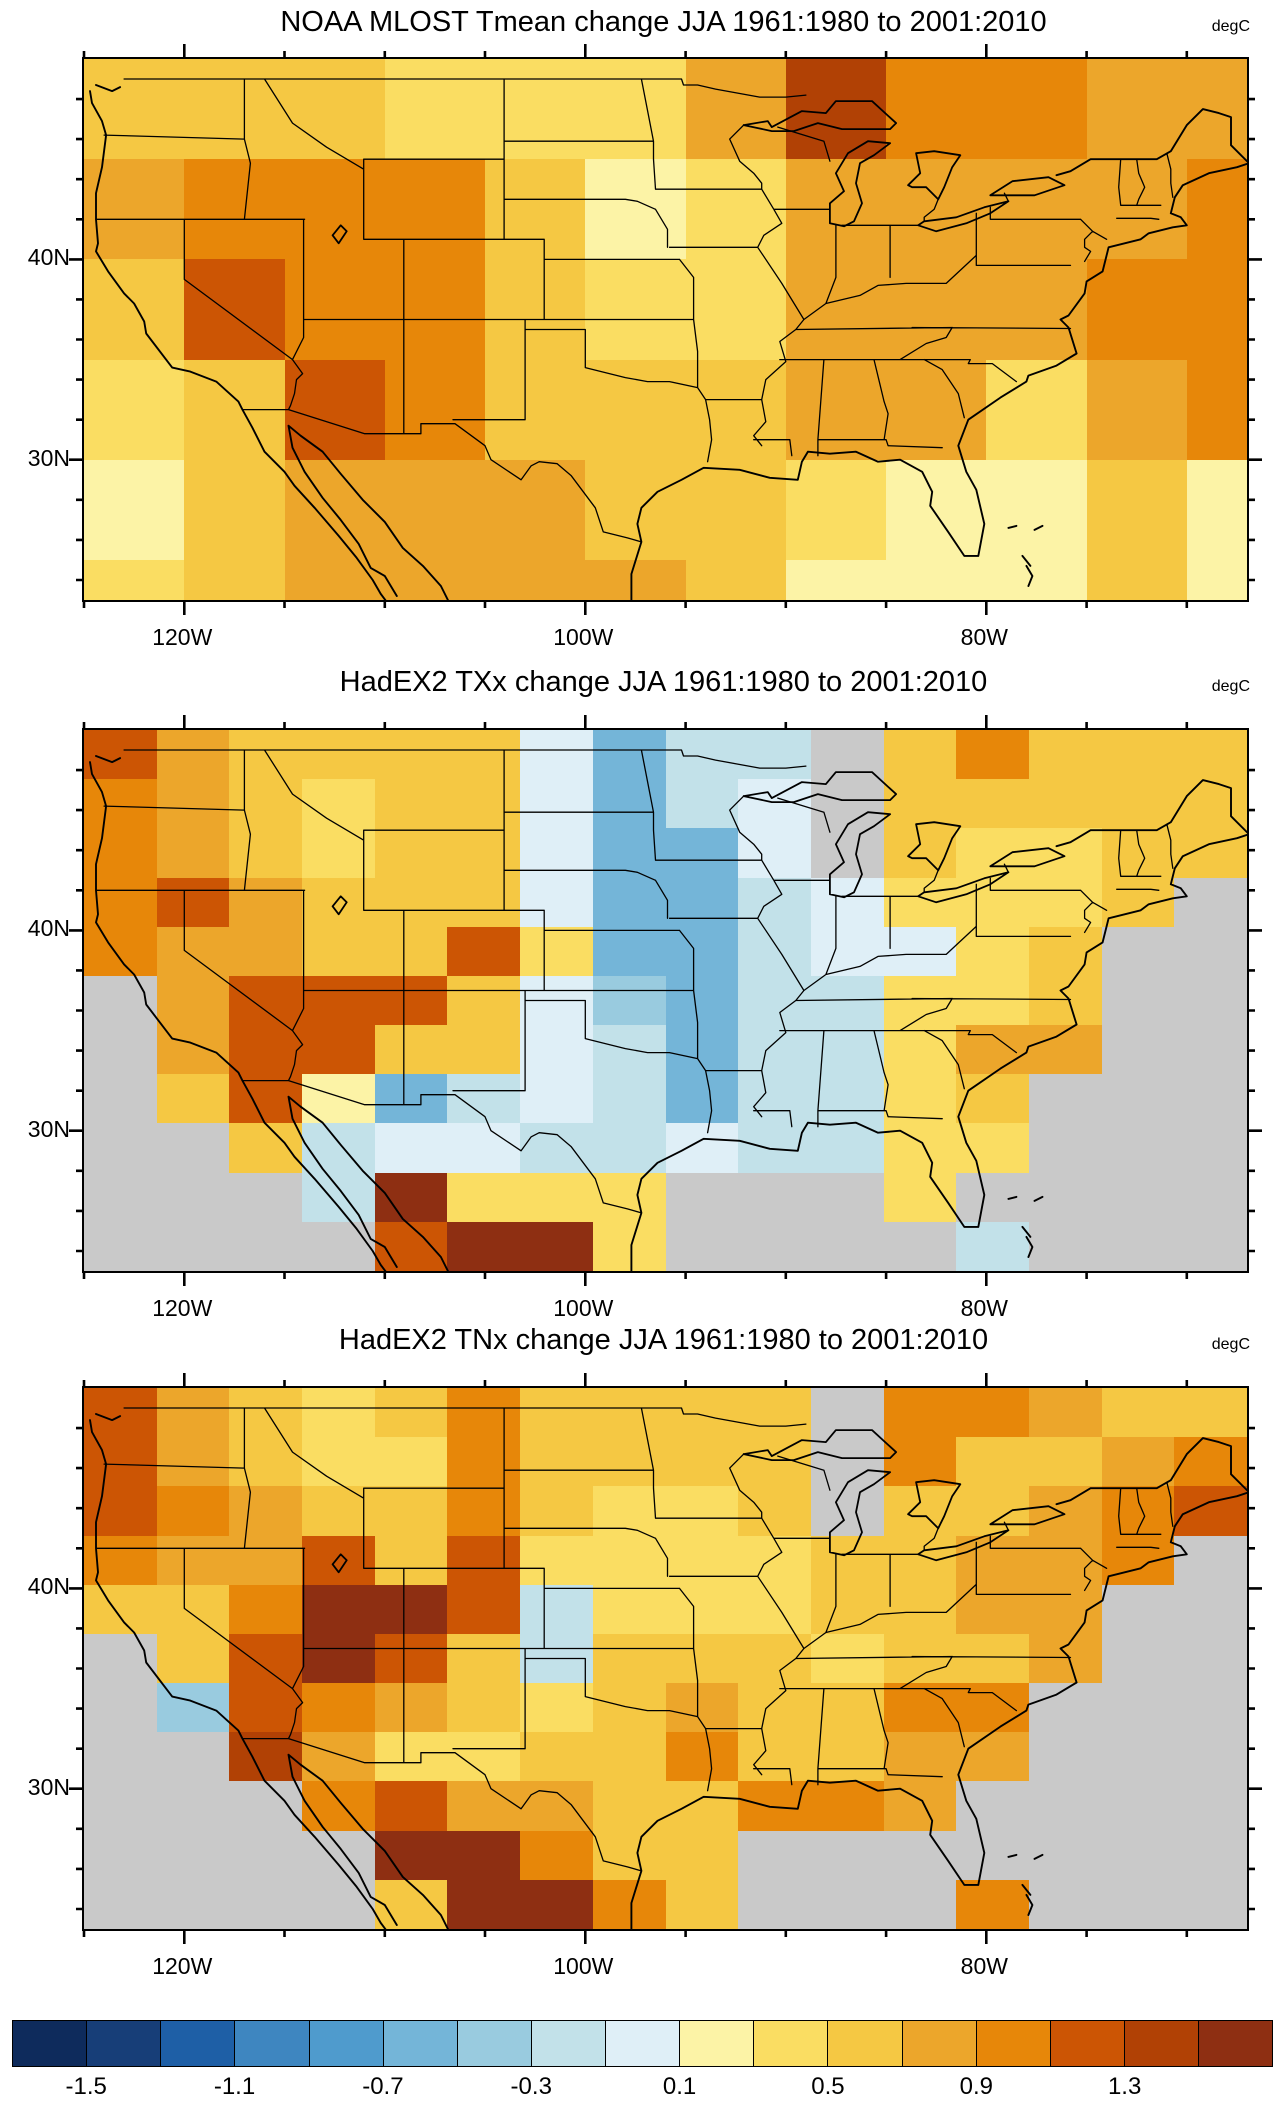 The image size is (1285, 2109). I want to click on y-axis-label-30N: 30N, so click(48, 1128).